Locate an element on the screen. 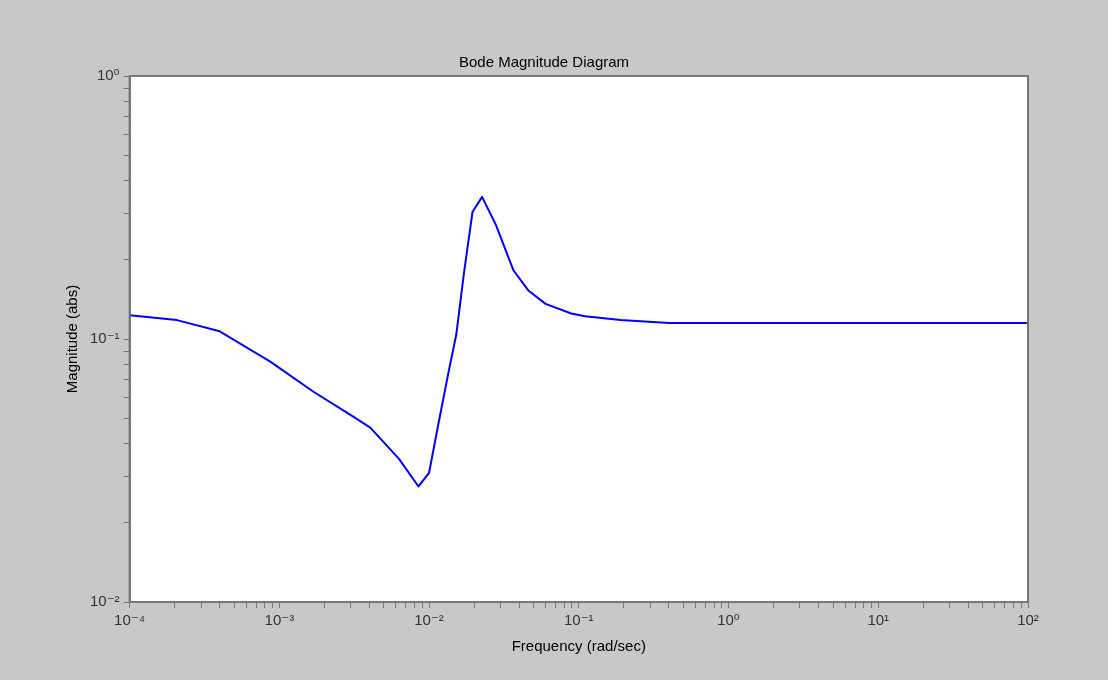 This screenshot has height=680, width=1108. y-tick-label: 10⁰ is located at coordinates (108, 75).